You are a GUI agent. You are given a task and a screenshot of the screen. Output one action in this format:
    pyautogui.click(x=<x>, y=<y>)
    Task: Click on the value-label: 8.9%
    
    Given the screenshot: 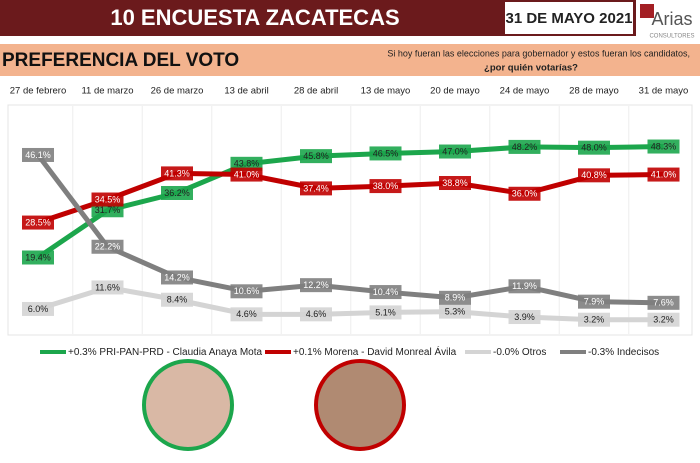 What is the action you would take?
    pyautogui.click(x=455, y=298)
    